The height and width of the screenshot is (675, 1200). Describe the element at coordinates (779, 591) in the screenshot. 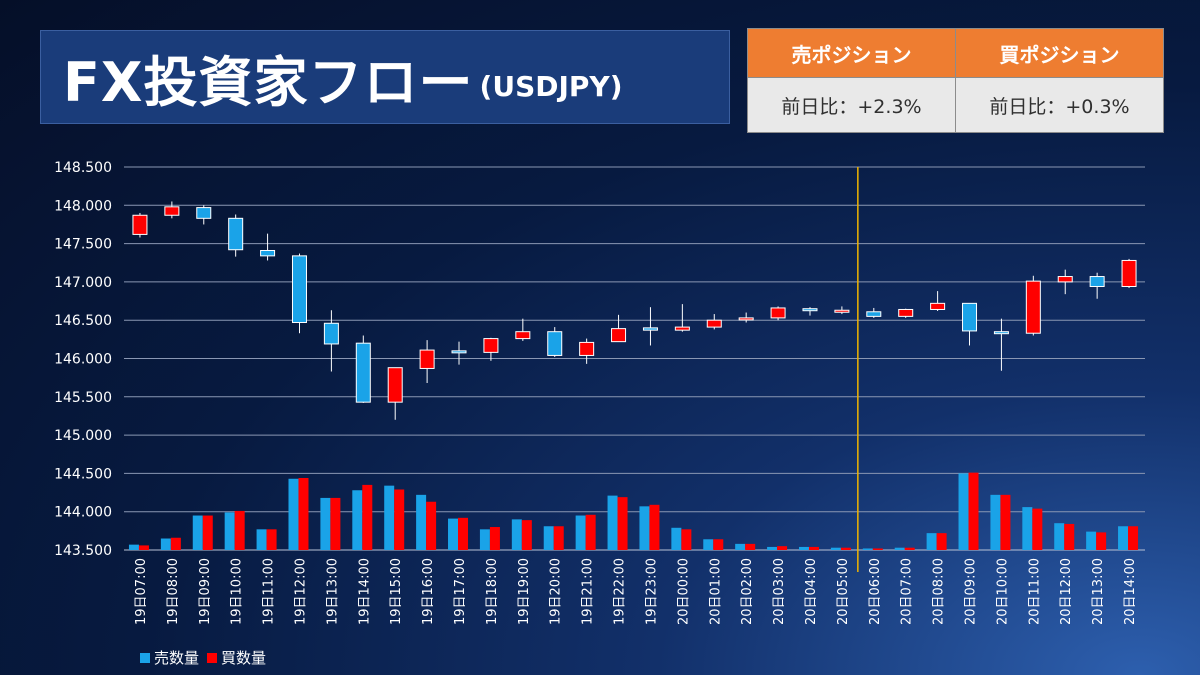

I see `x-tick-label: 20日03:00` at that location.